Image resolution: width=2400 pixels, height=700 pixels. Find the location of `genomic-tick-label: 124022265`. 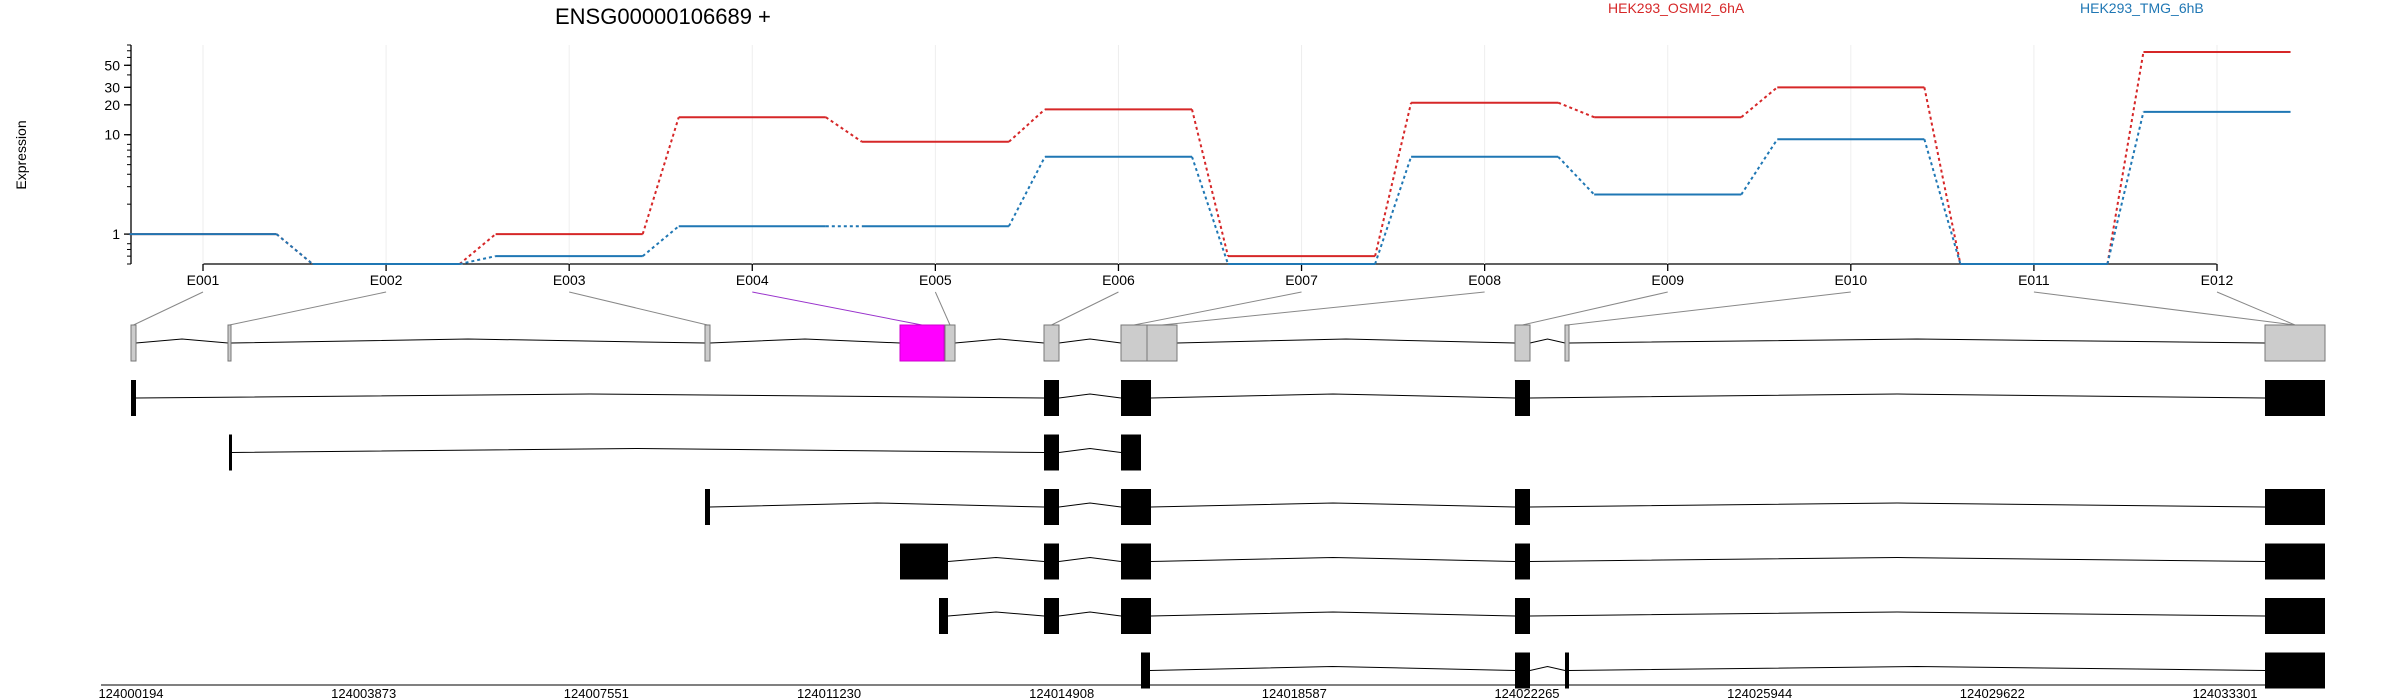

genomic-tick-label: 124022265 is located at coordinates (1526, 693).